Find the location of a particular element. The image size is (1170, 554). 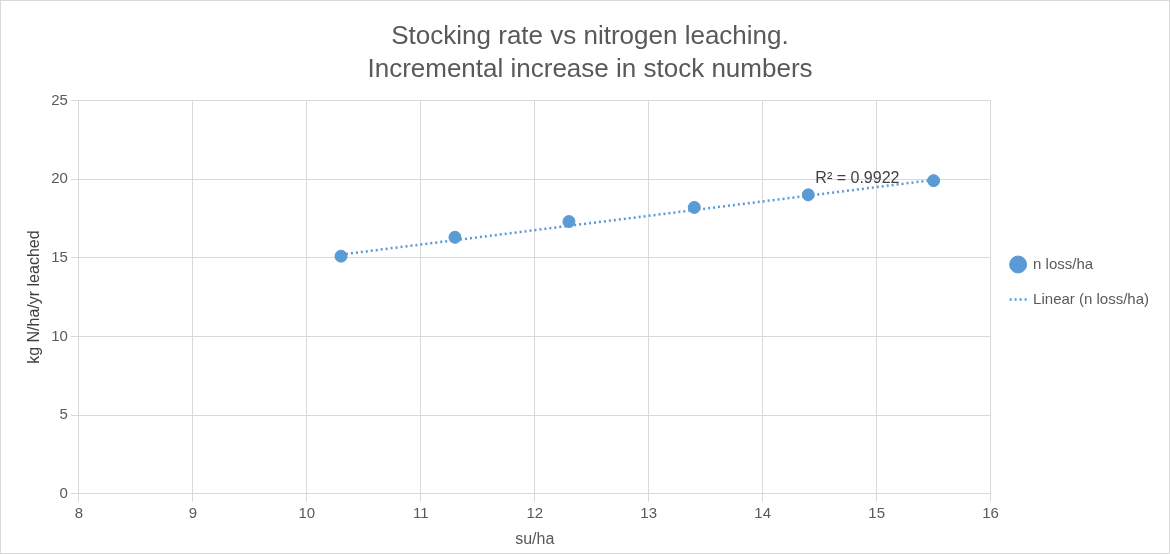

y-tick-label: 0 is located at coordinates (63, 492).